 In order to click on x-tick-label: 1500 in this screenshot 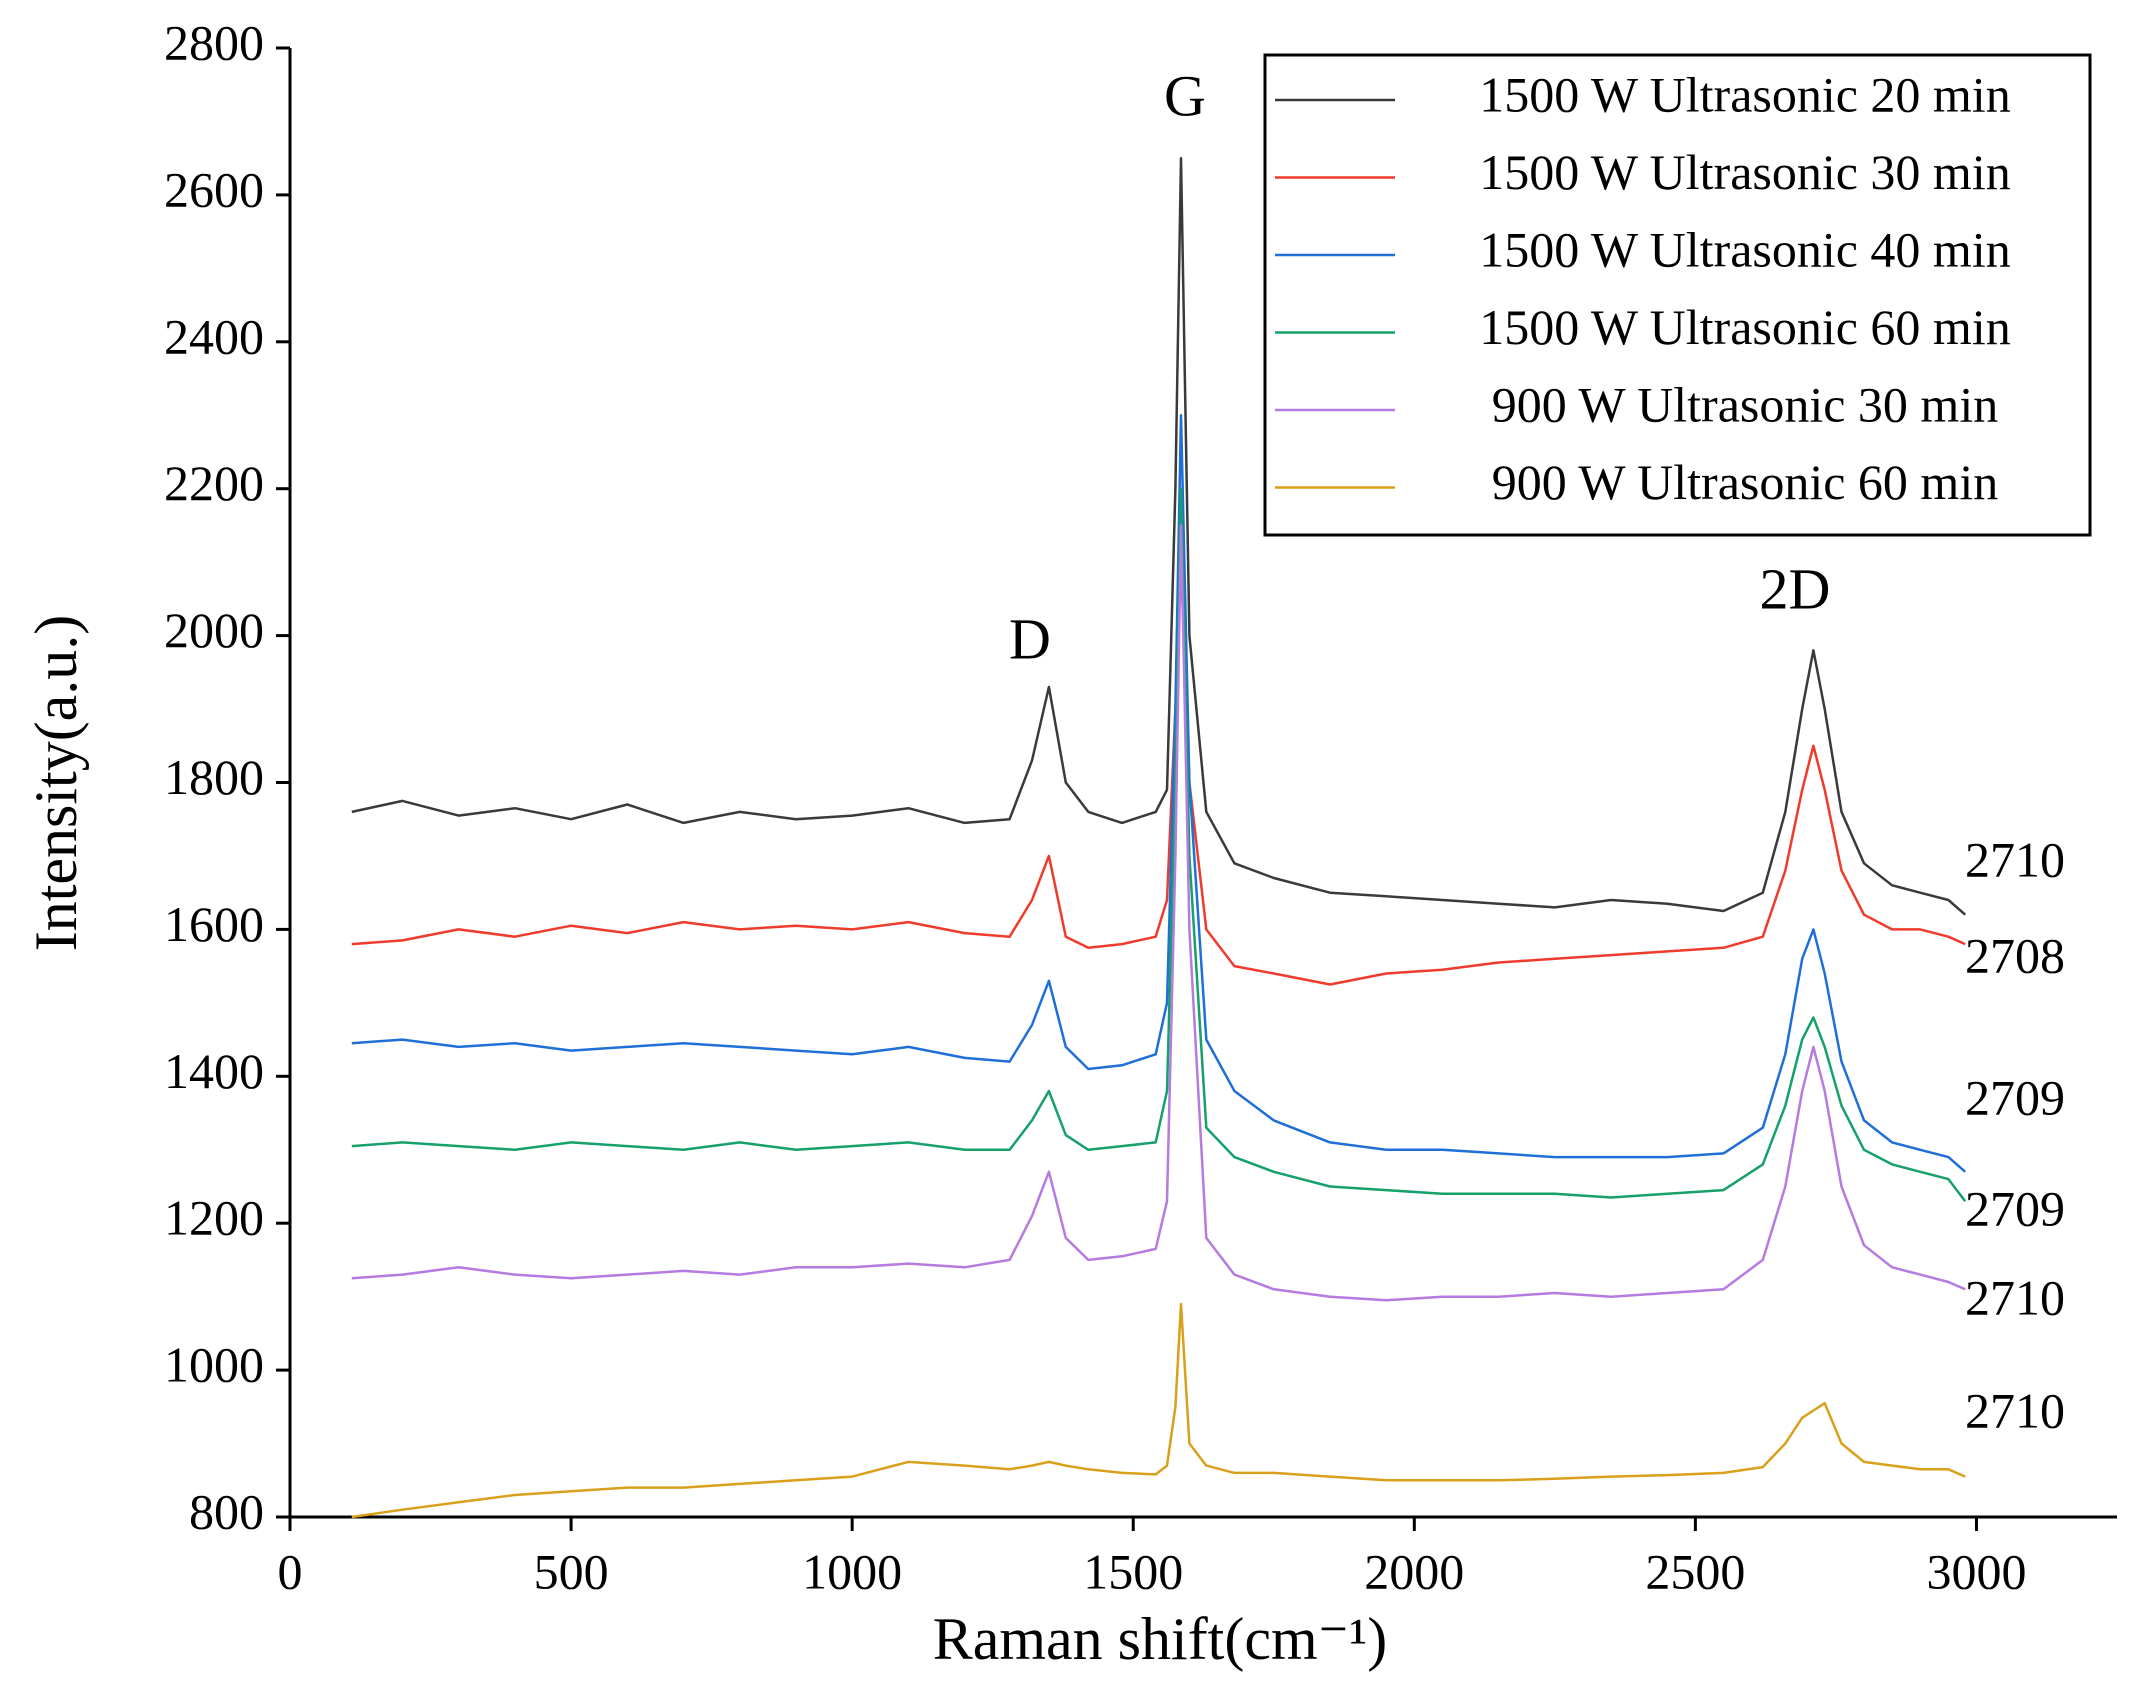, I will do `click(1133, 1571)`.